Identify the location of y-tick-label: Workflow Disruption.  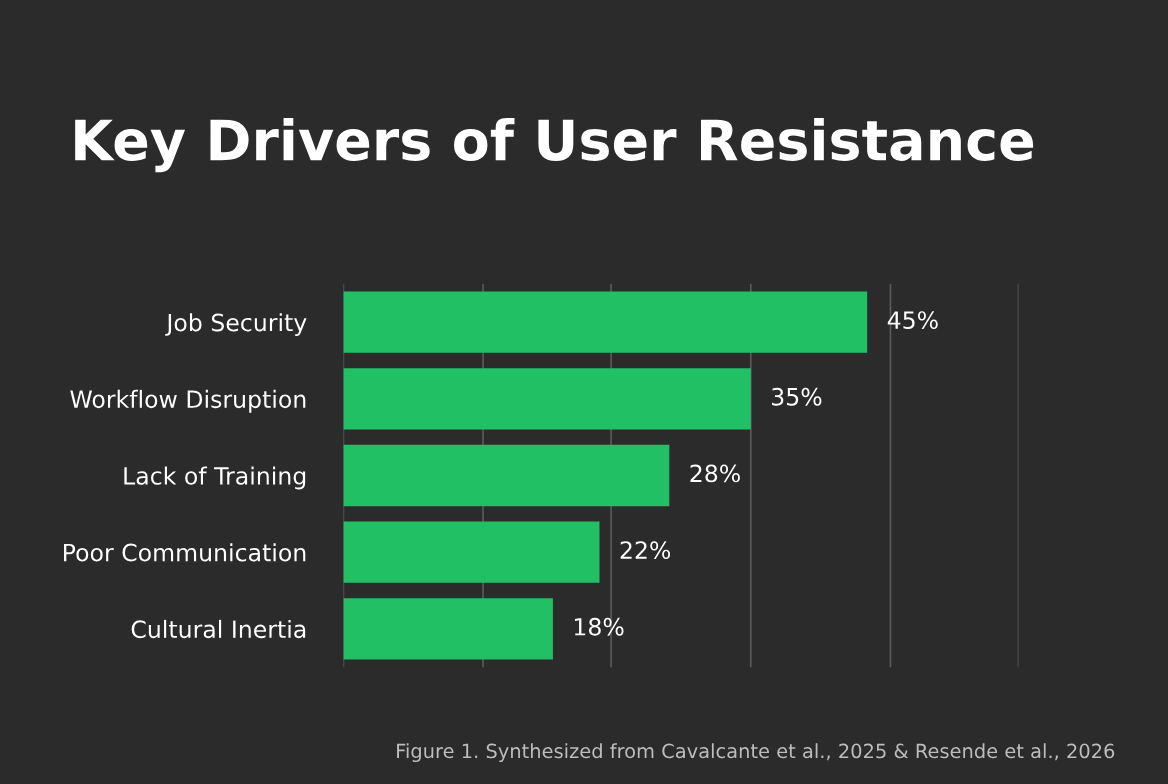
(188, 401).